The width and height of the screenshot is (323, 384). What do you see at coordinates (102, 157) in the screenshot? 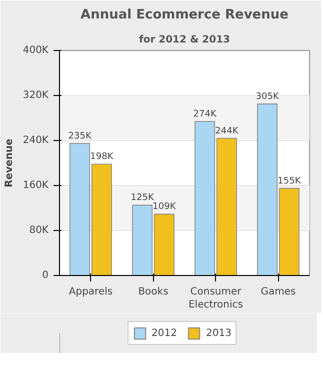
I see `data-label: 198K` at bounding box center [102, 157].